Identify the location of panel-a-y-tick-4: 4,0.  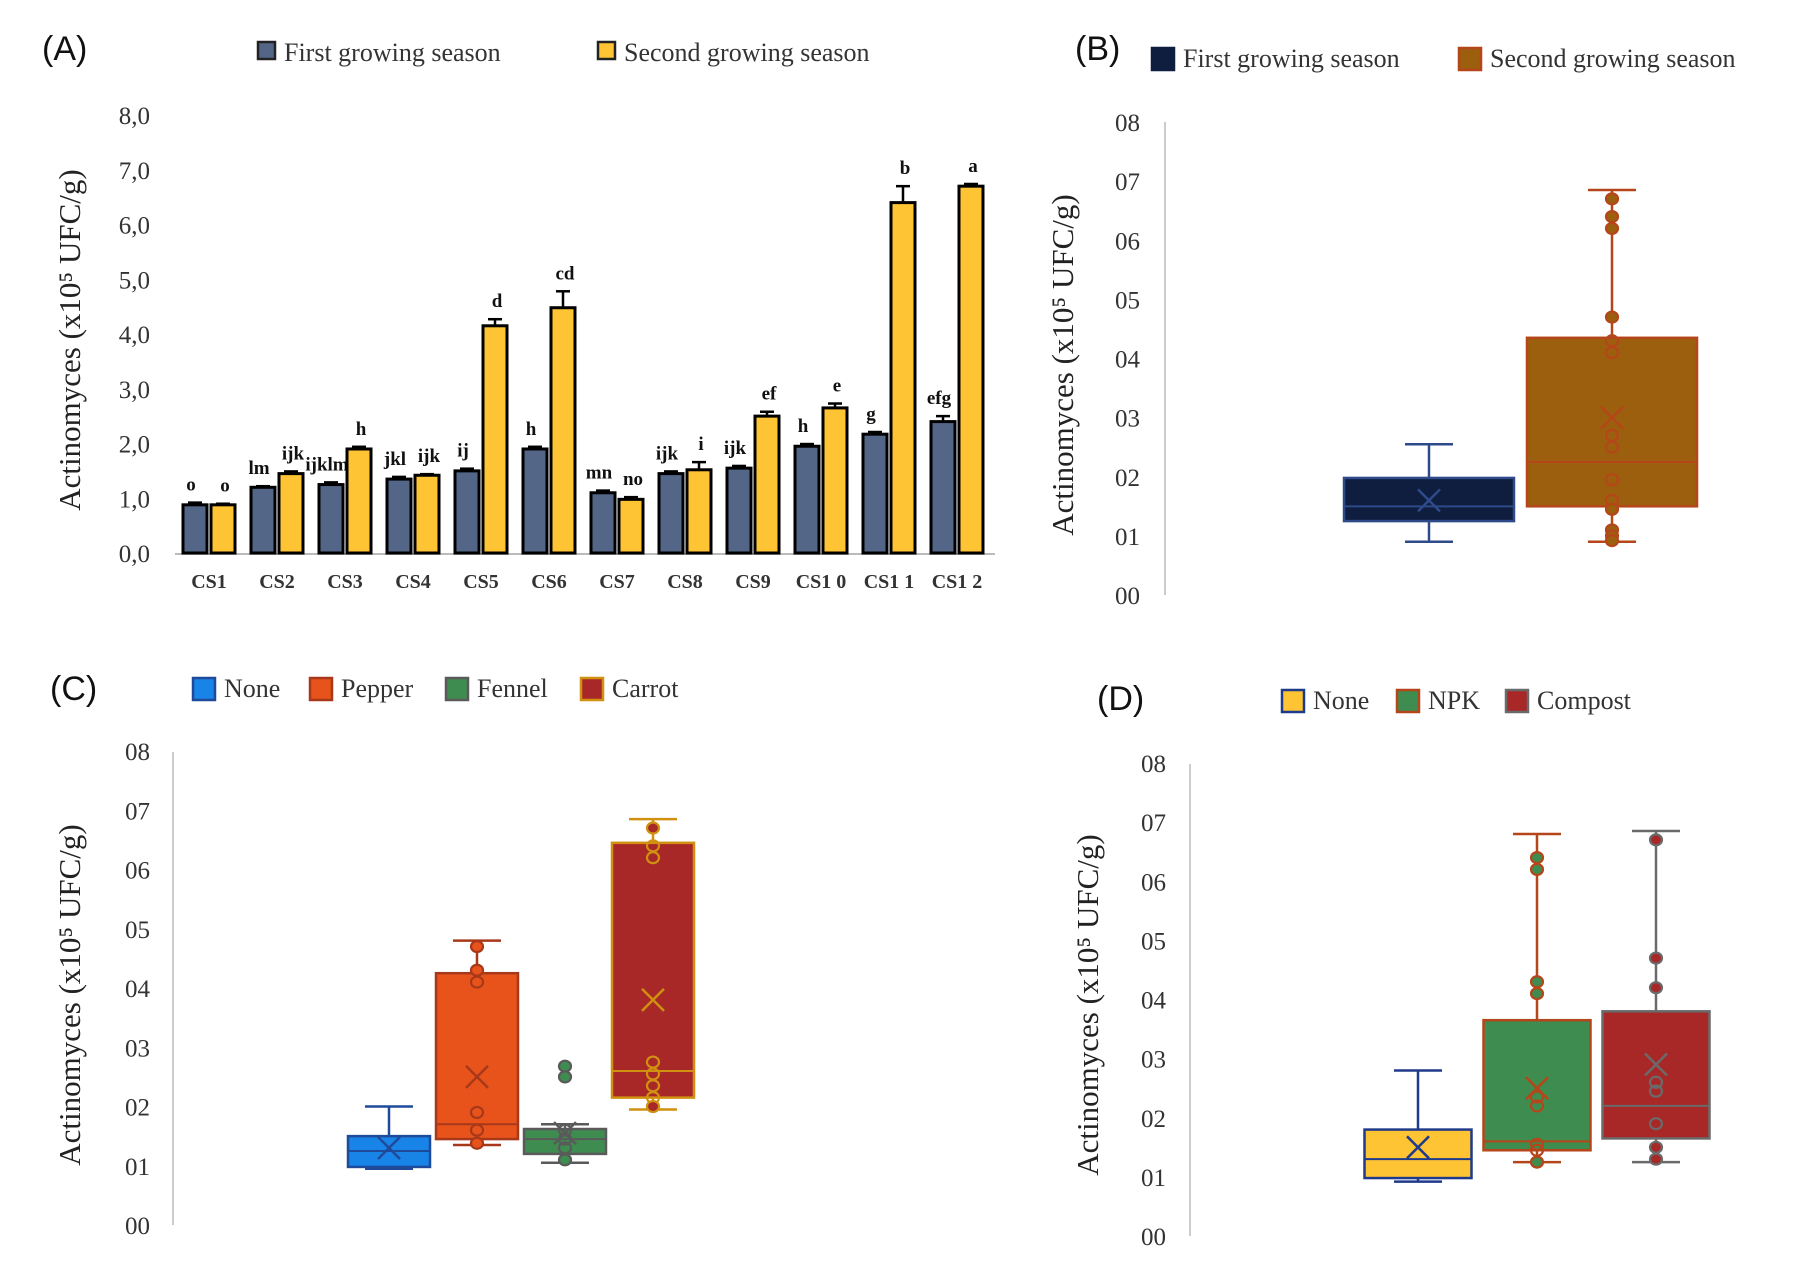
(134, 335).